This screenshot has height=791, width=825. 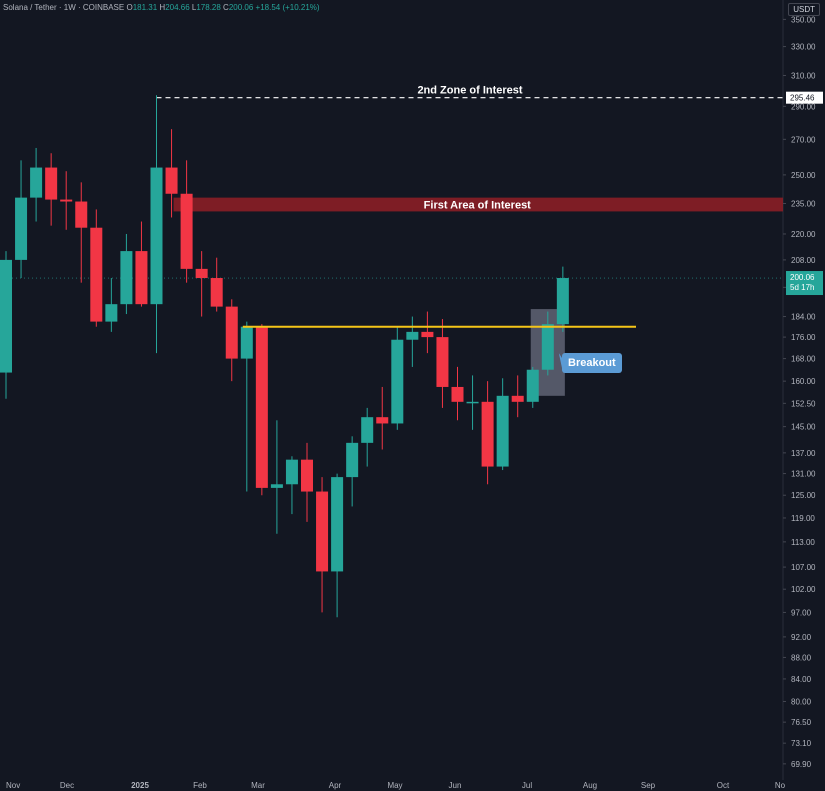 I want to click on y-tick-label: 97.00, so click(x=801, y=612).